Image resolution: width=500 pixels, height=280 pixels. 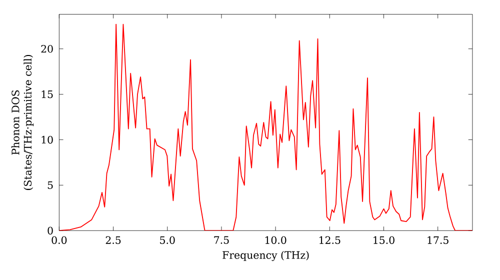 What do you see at coordinates (221, 240) in the screenshot?
I see `x-tick-label: 7.5` at bounding box center [221, 240].